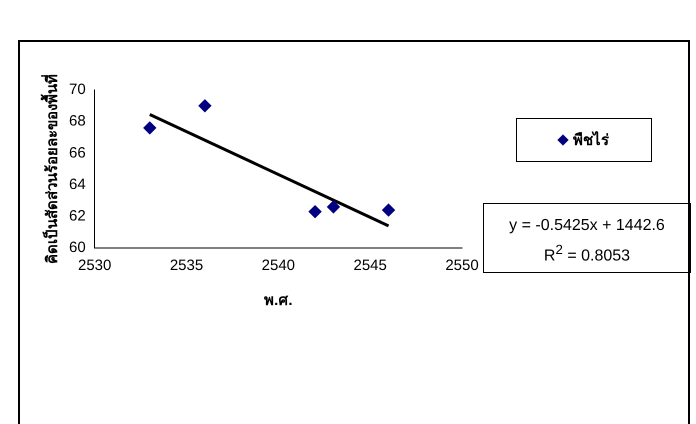 Image resolution: width=696 pixels, height=424 pixels. I want to click on y-tick-label: 66, so click(77, 153).